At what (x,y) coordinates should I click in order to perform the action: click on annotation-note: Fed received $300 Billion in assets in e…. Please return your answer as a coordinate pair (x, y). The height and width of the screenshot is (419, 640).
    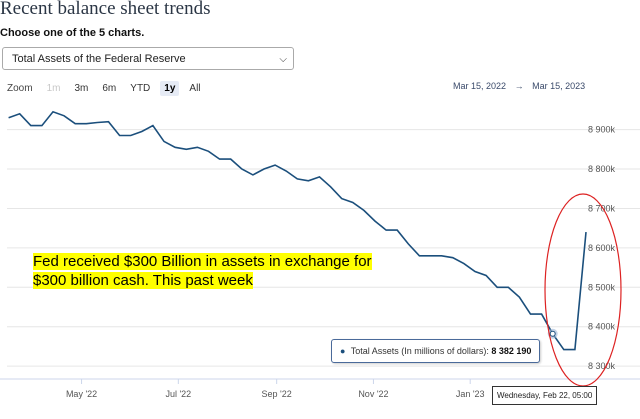
    Looking at the image, I should click on (210, 271).